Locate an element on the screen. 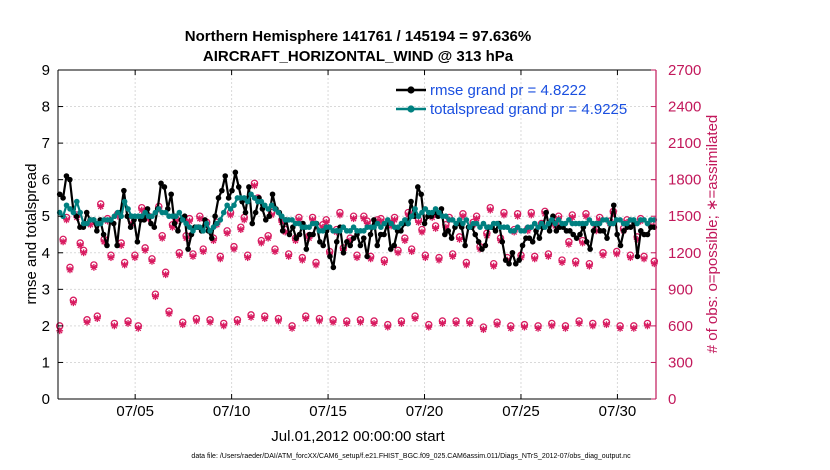 The image size is (830, 470). y-axis-label: rmse and totalspread is located at coordinates (31, 234).